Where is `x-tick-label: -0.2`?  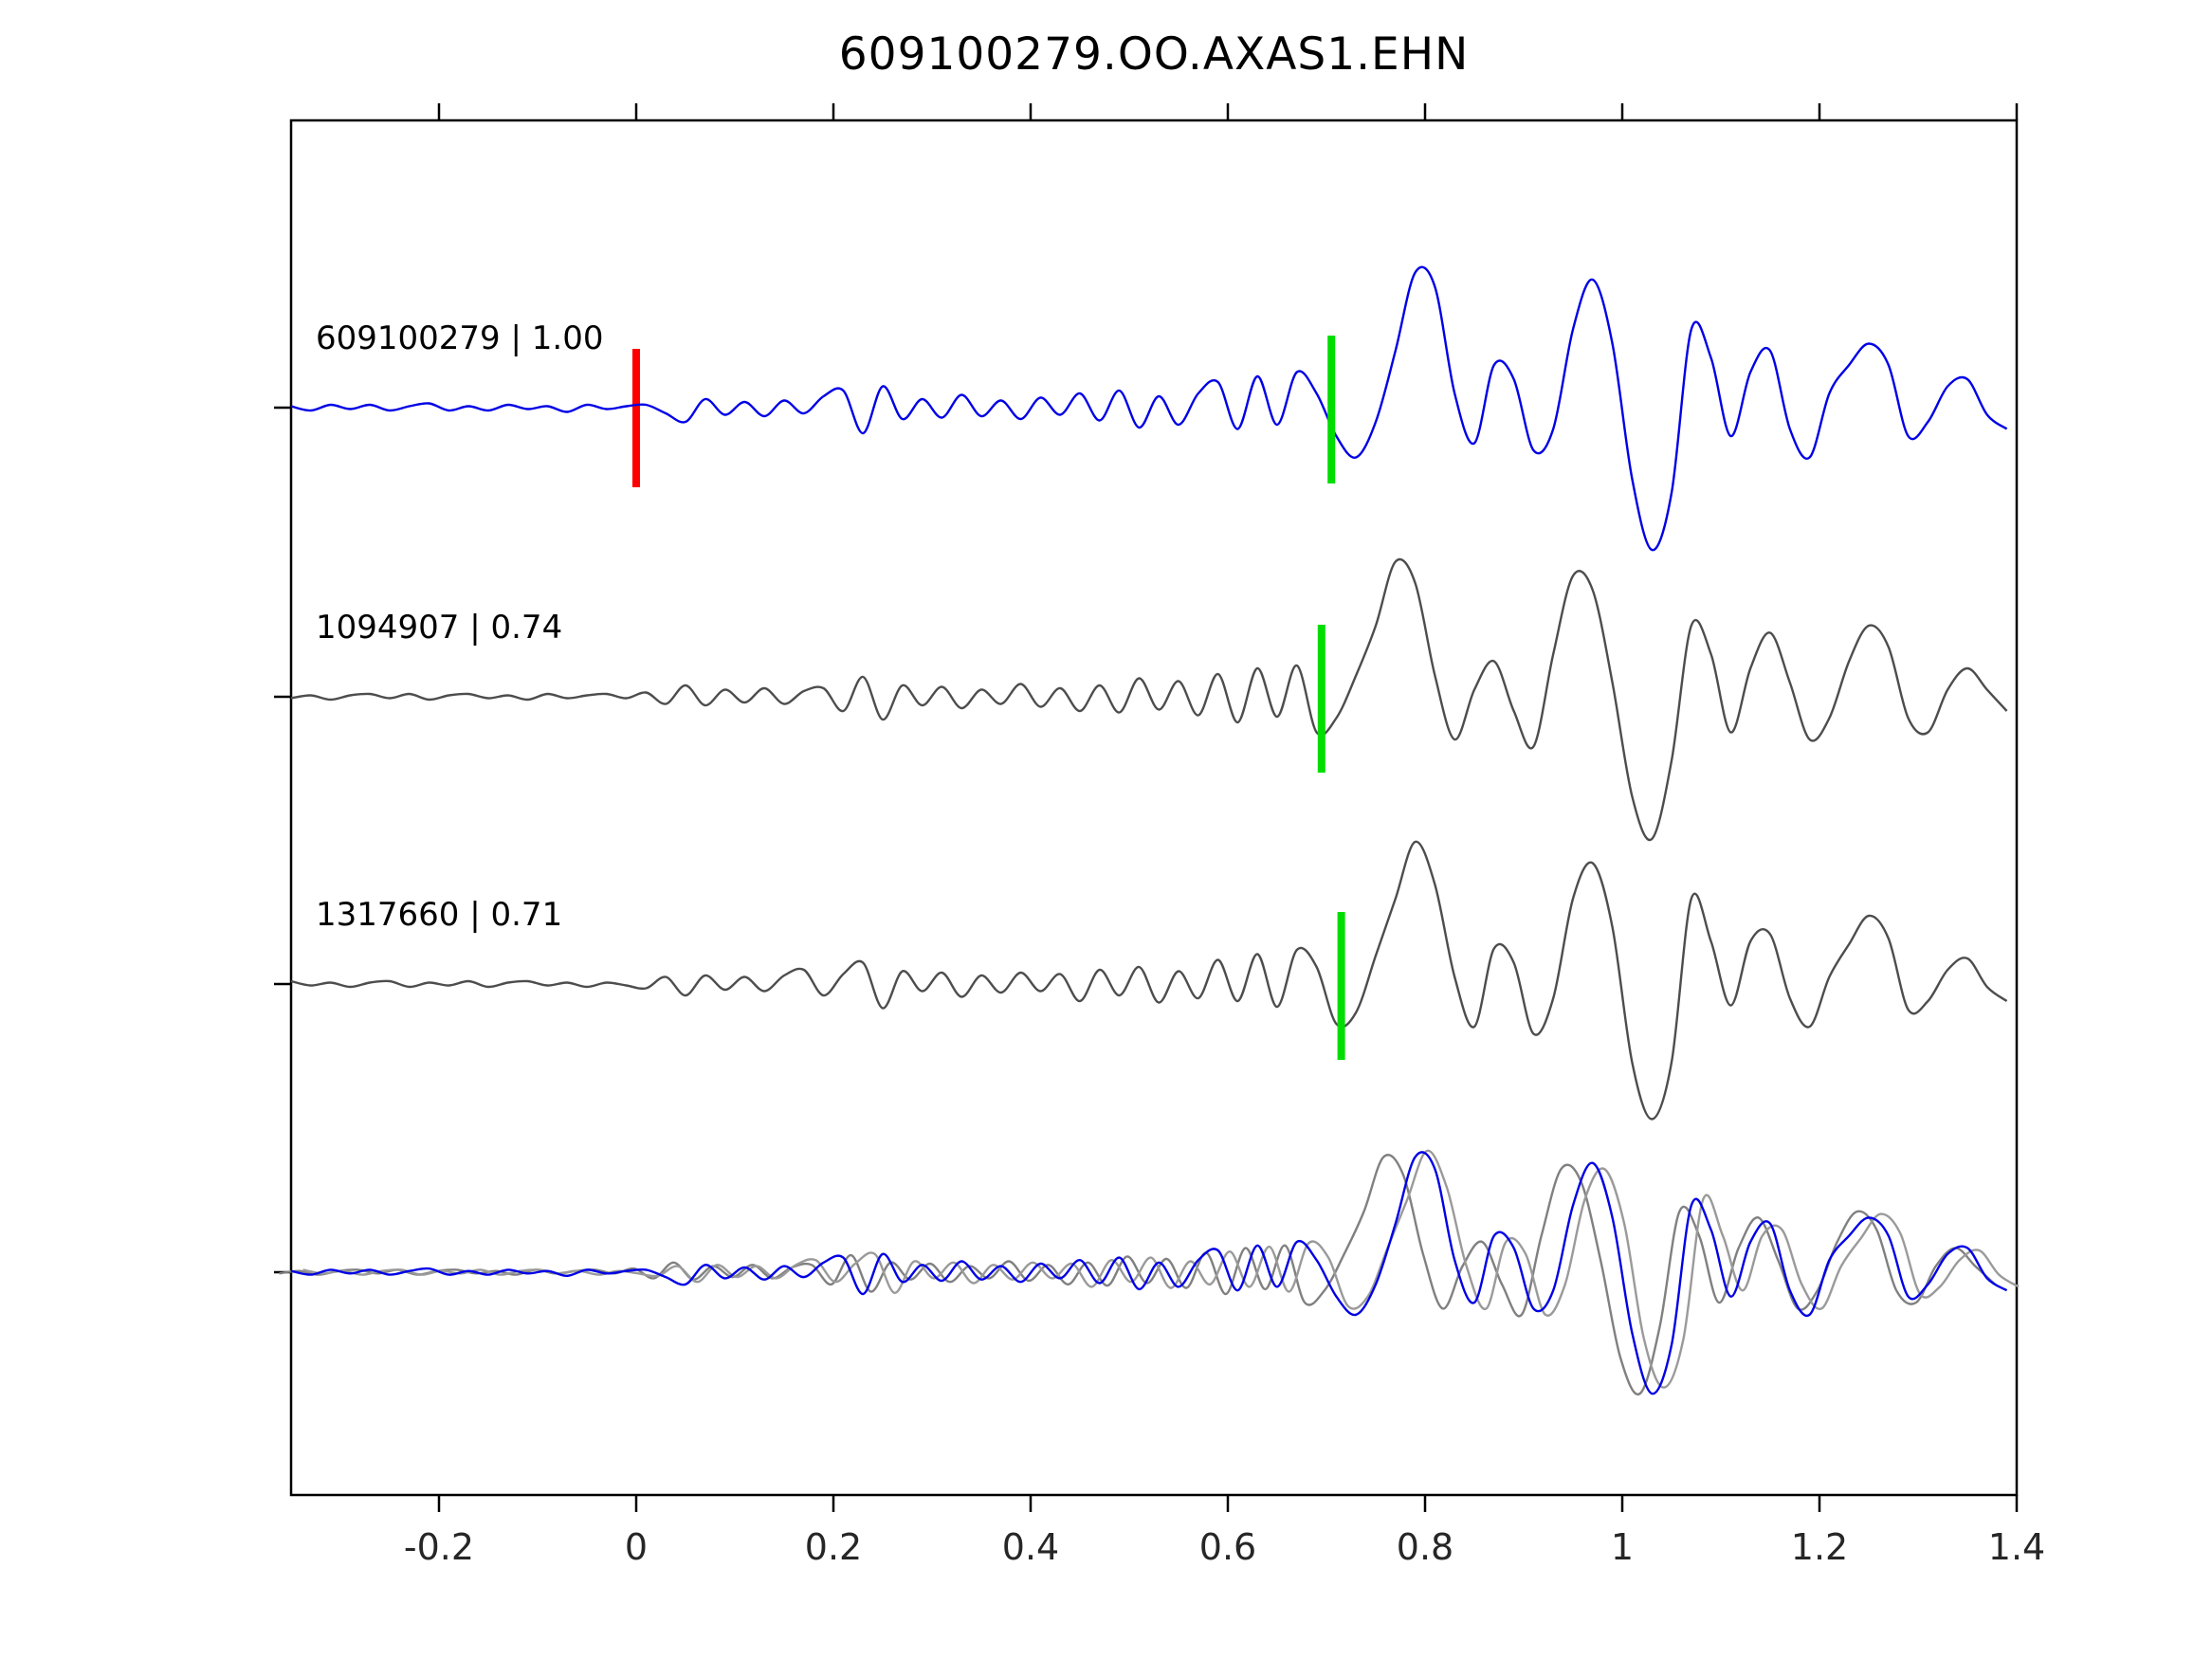 x-tick-label: -0.2 is located at coordinates (439, 1547).